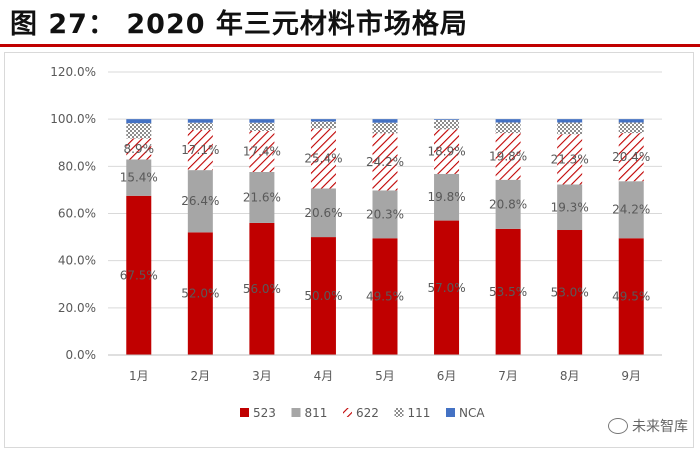  I want to click on data-label: 50.0%, so click(323, 296).